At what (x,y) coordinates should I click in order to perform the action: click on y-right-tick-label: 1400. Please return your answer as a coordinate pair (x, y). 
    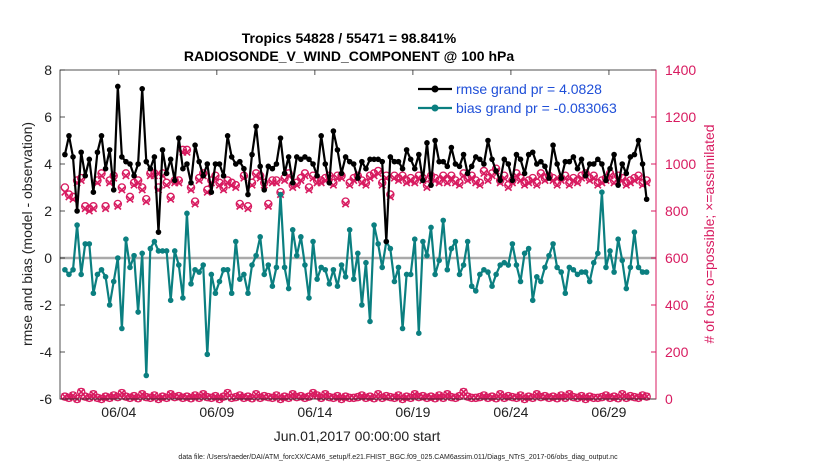
    Looking at the image, I should click on (680, 70).